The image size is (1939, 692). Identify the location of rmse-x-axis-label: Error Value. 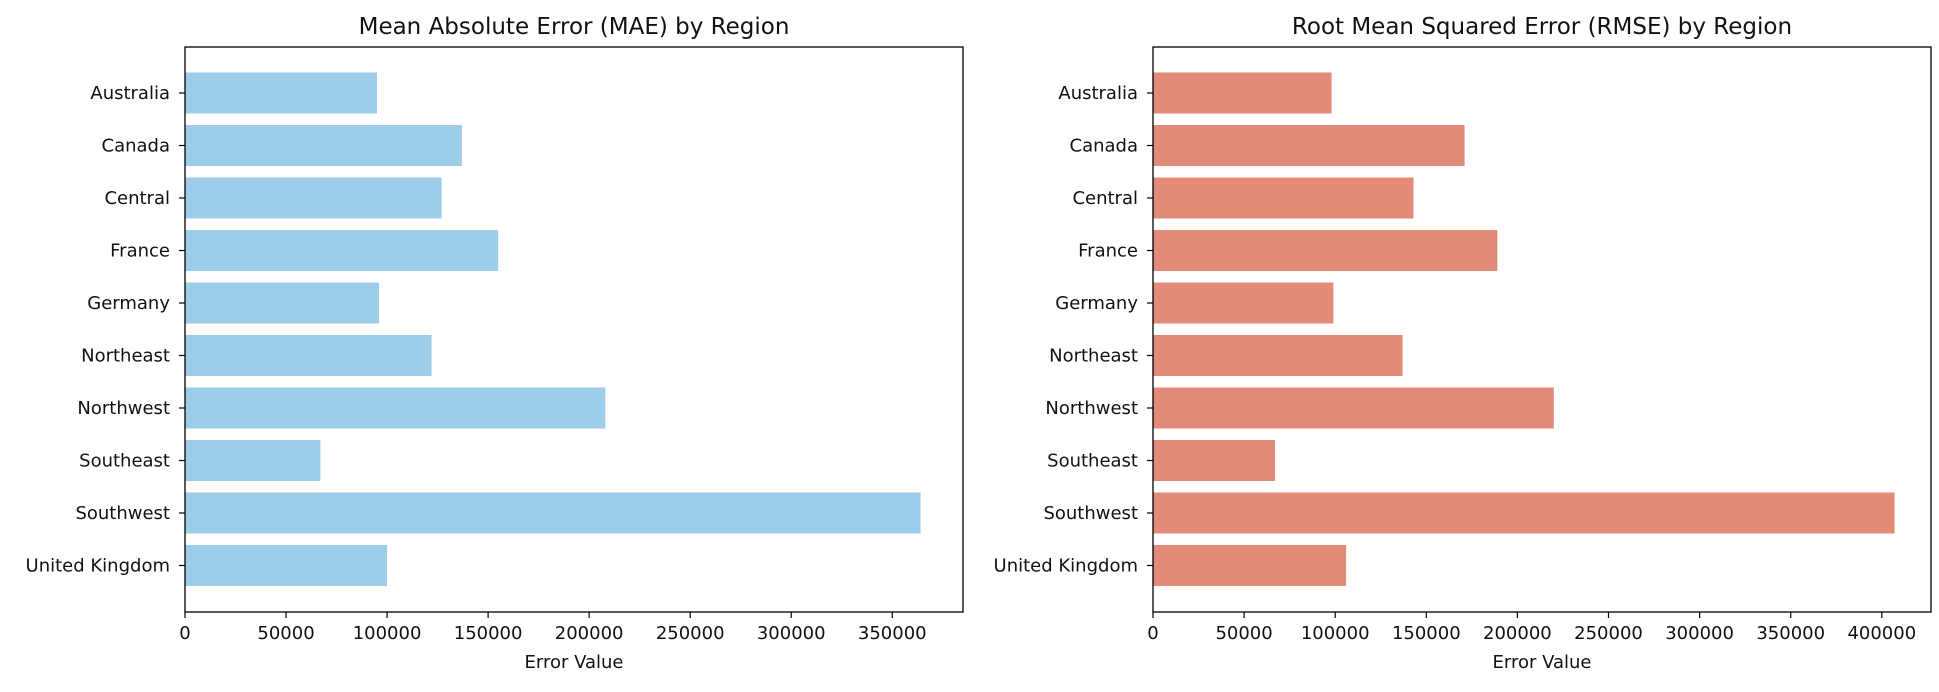
(1541, 662).